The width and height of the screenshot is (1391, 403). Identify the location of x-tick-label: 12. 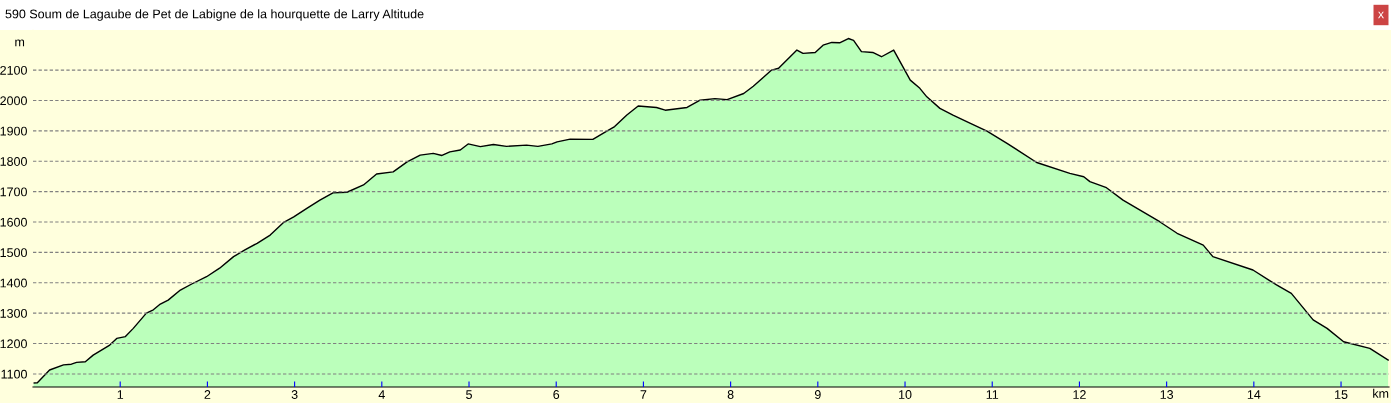
(1079, 394).